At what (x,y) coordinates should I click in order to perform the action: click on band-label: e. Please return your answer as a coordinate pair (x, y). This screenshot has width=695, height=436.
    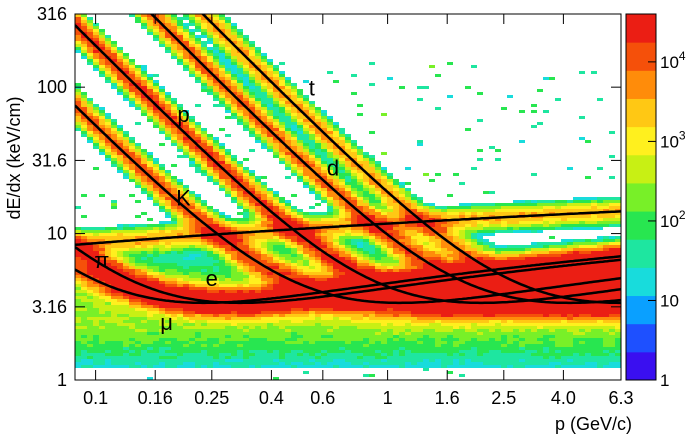
    Looking at the image, I should click on (212, 278).